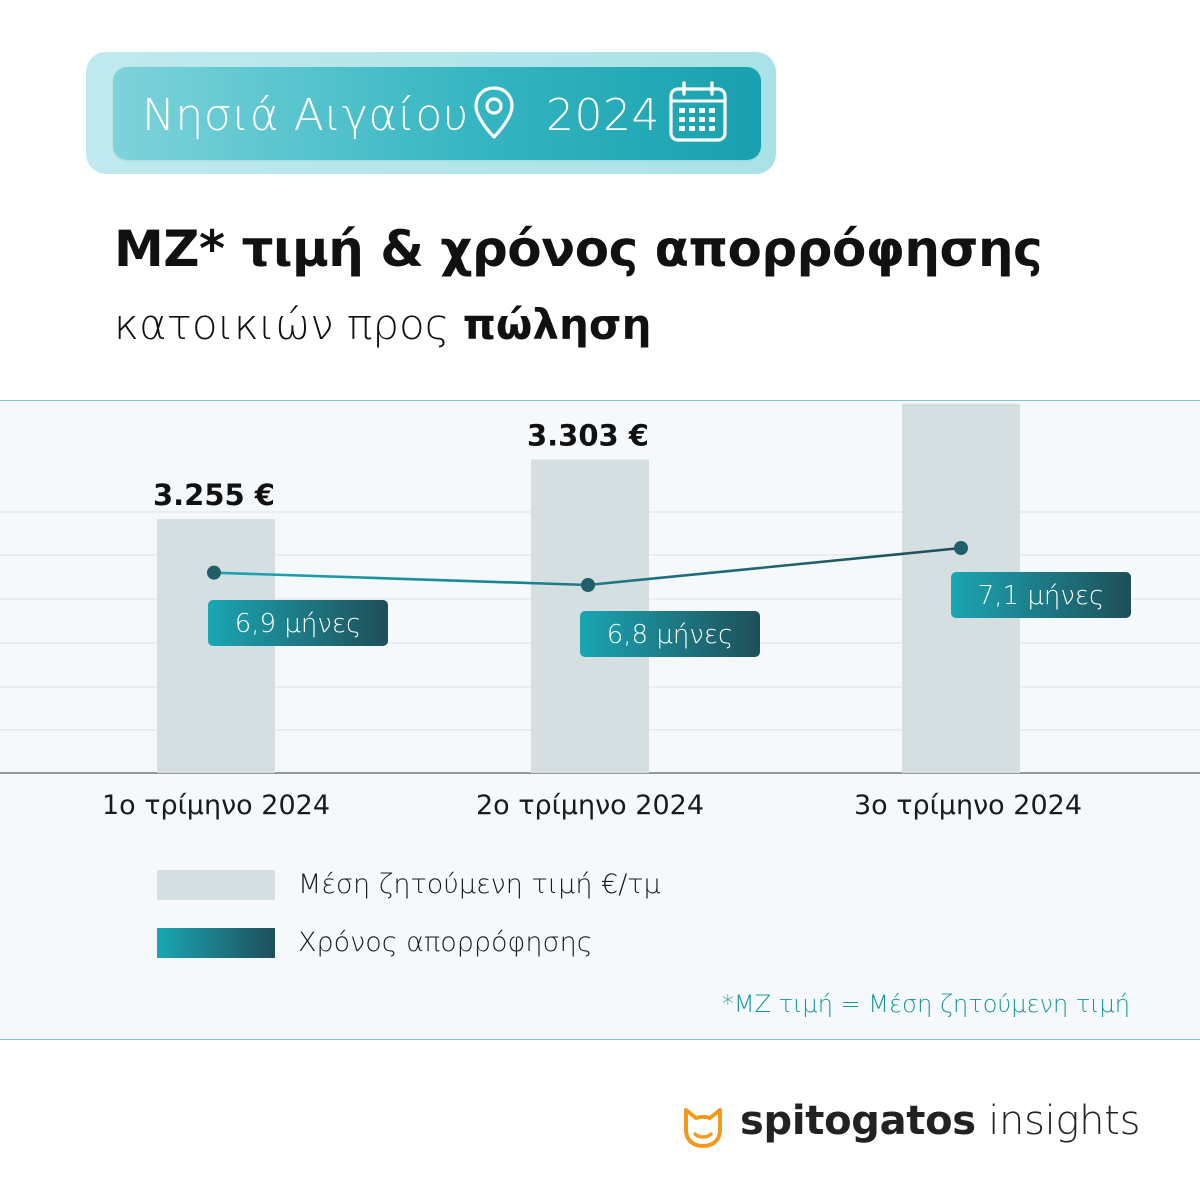 This screenshot has height=1200, width=1200. I want to click on absorption-value-label: 7,1 μήνες, so click(1041, 596).